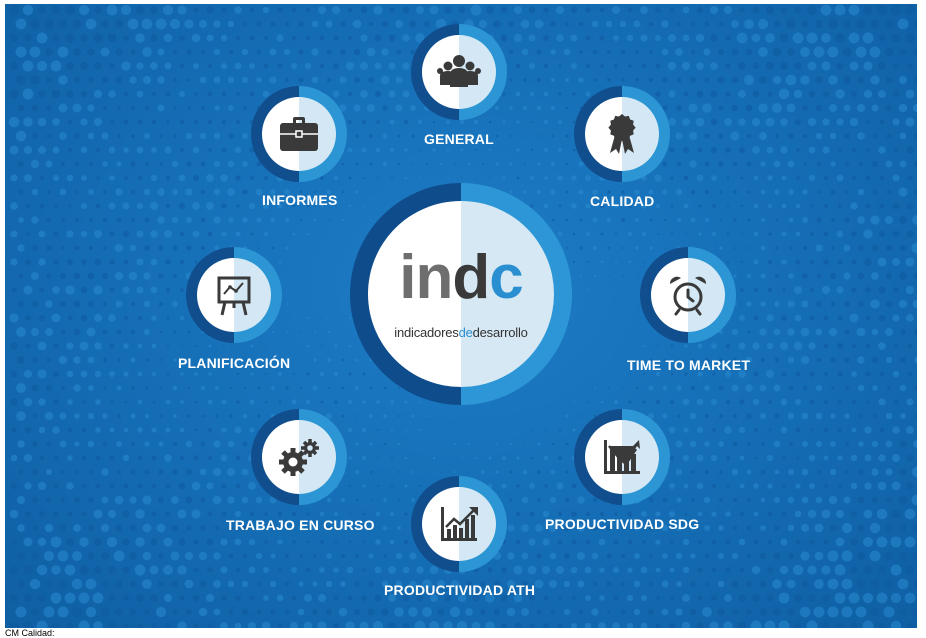 The height and width of the screenshot is (638, 926). I want to click on alarm-clock-icon, so click(688, 296).